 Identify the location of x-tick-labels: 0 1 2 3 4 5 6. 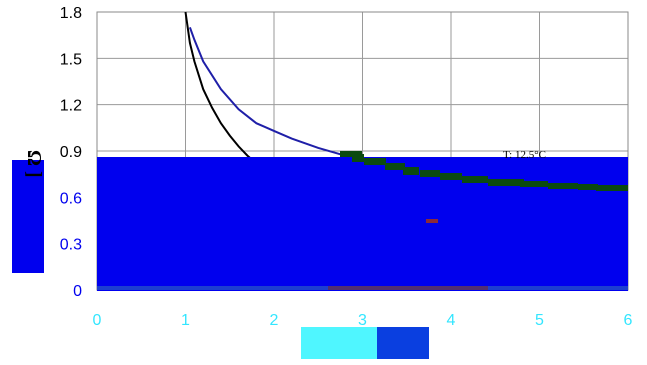
(363, 320).